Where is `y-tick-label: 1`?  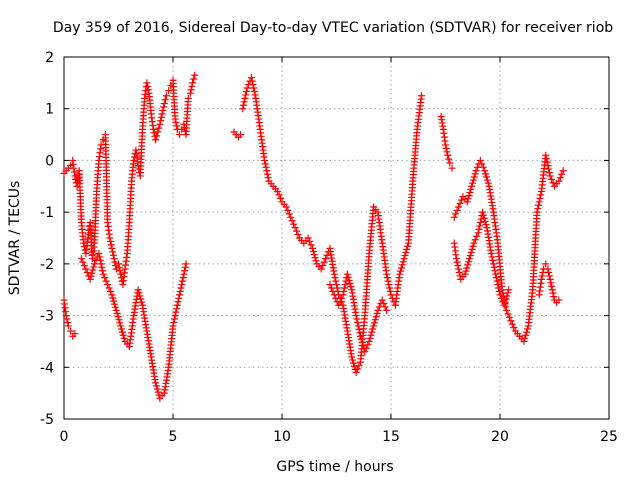
y-tick-label: 1 is located at coordinates (49, 110).